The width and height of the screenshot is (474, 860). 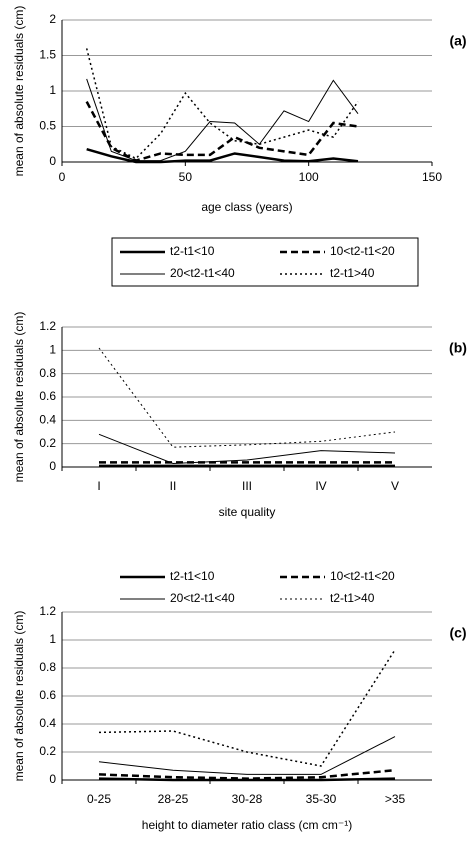 I want to click on panel-label: (b), so click(x=458, y=348).